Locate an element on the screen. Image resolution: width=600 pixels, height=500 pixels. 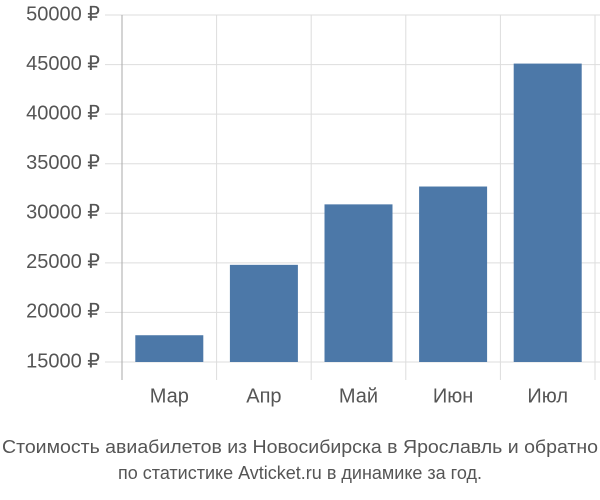
y-tick-label: 45000 ₽ is located at coordinates (63, 64).